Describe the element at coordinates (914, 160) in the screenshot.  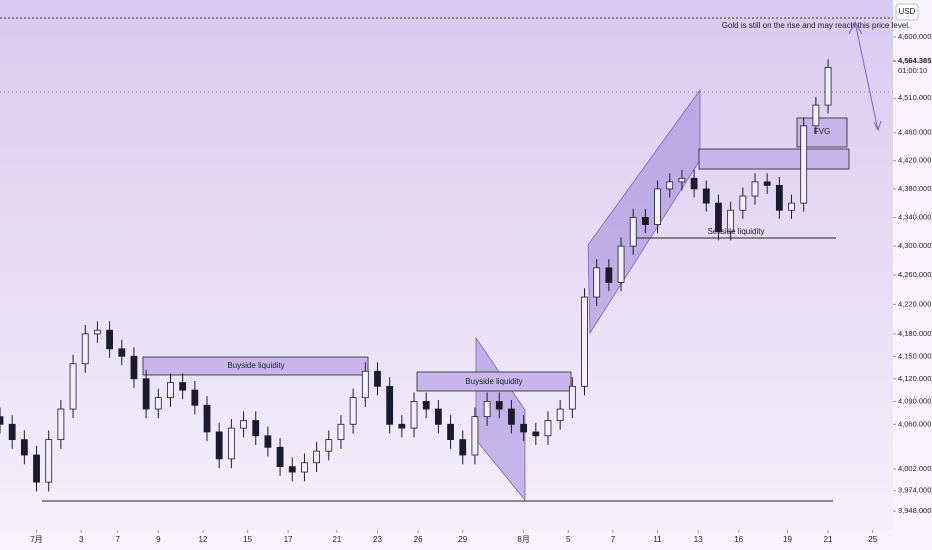
I see `y-tick-label: 4,420.000` at that location.